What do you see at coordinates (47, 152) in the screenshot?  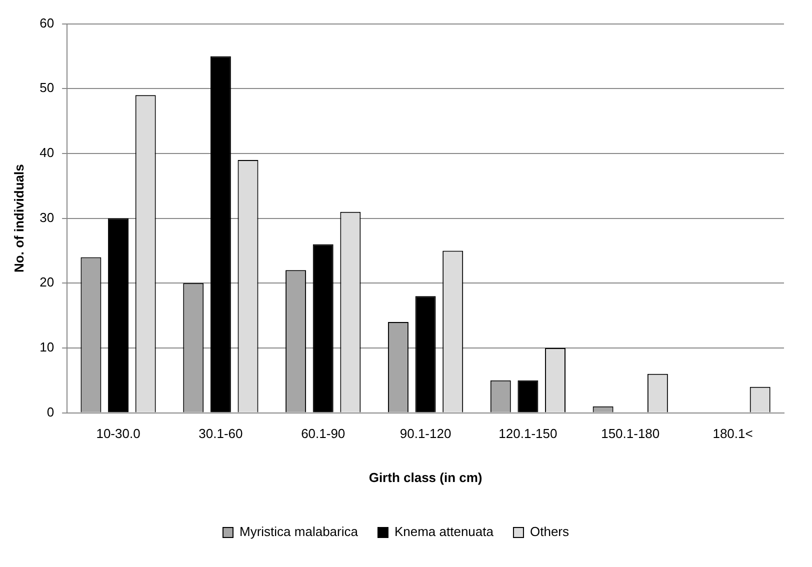 I see `y-tick-label: 40` at bounding box center [47, 152].